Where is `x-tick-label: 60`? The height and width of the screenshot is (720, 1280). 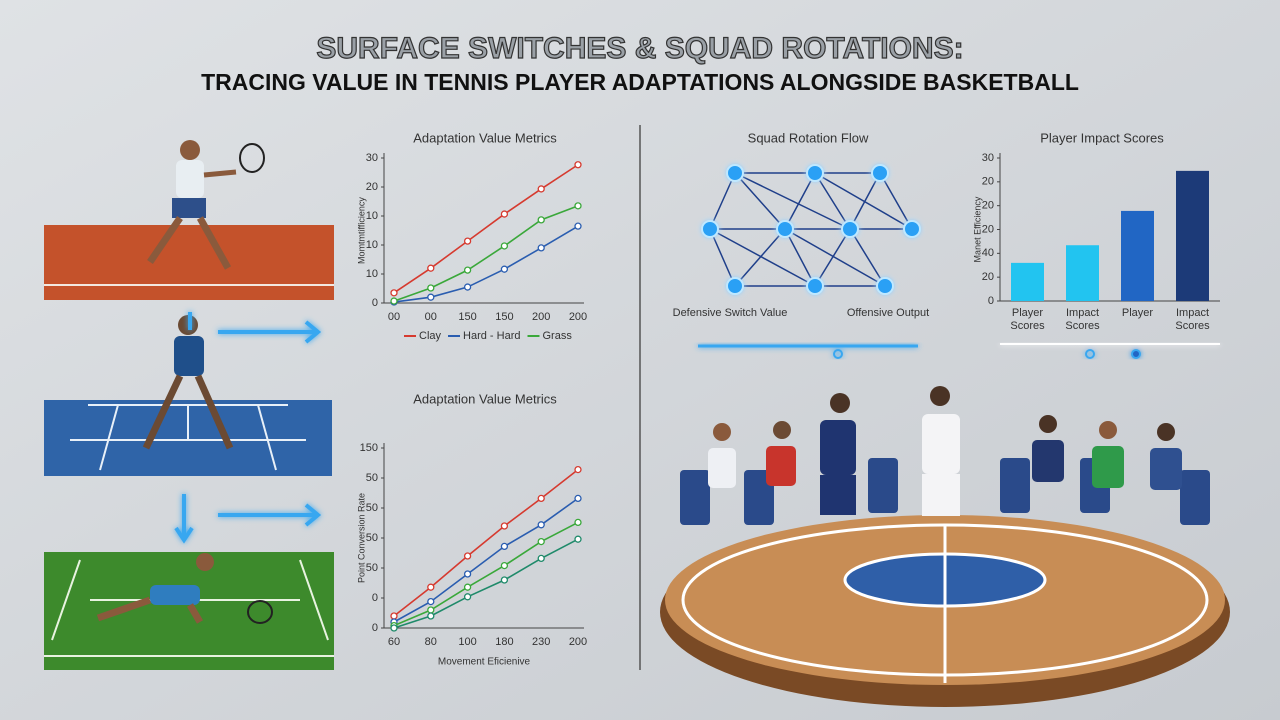
x-tick-label: 60 is located at coordinates (394, 642).